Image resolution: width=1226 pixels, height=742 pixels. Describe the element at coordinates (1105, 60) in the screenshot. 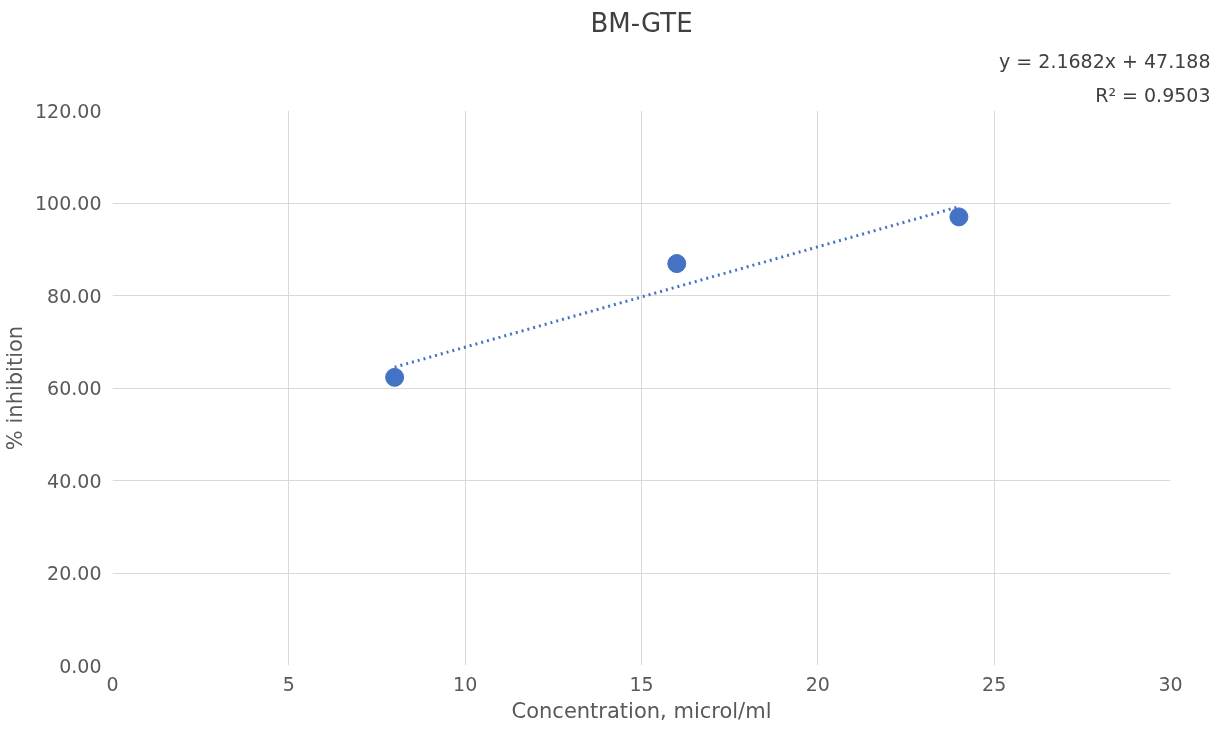

I see `text: y = 2.1682x + 47.188` at that location.